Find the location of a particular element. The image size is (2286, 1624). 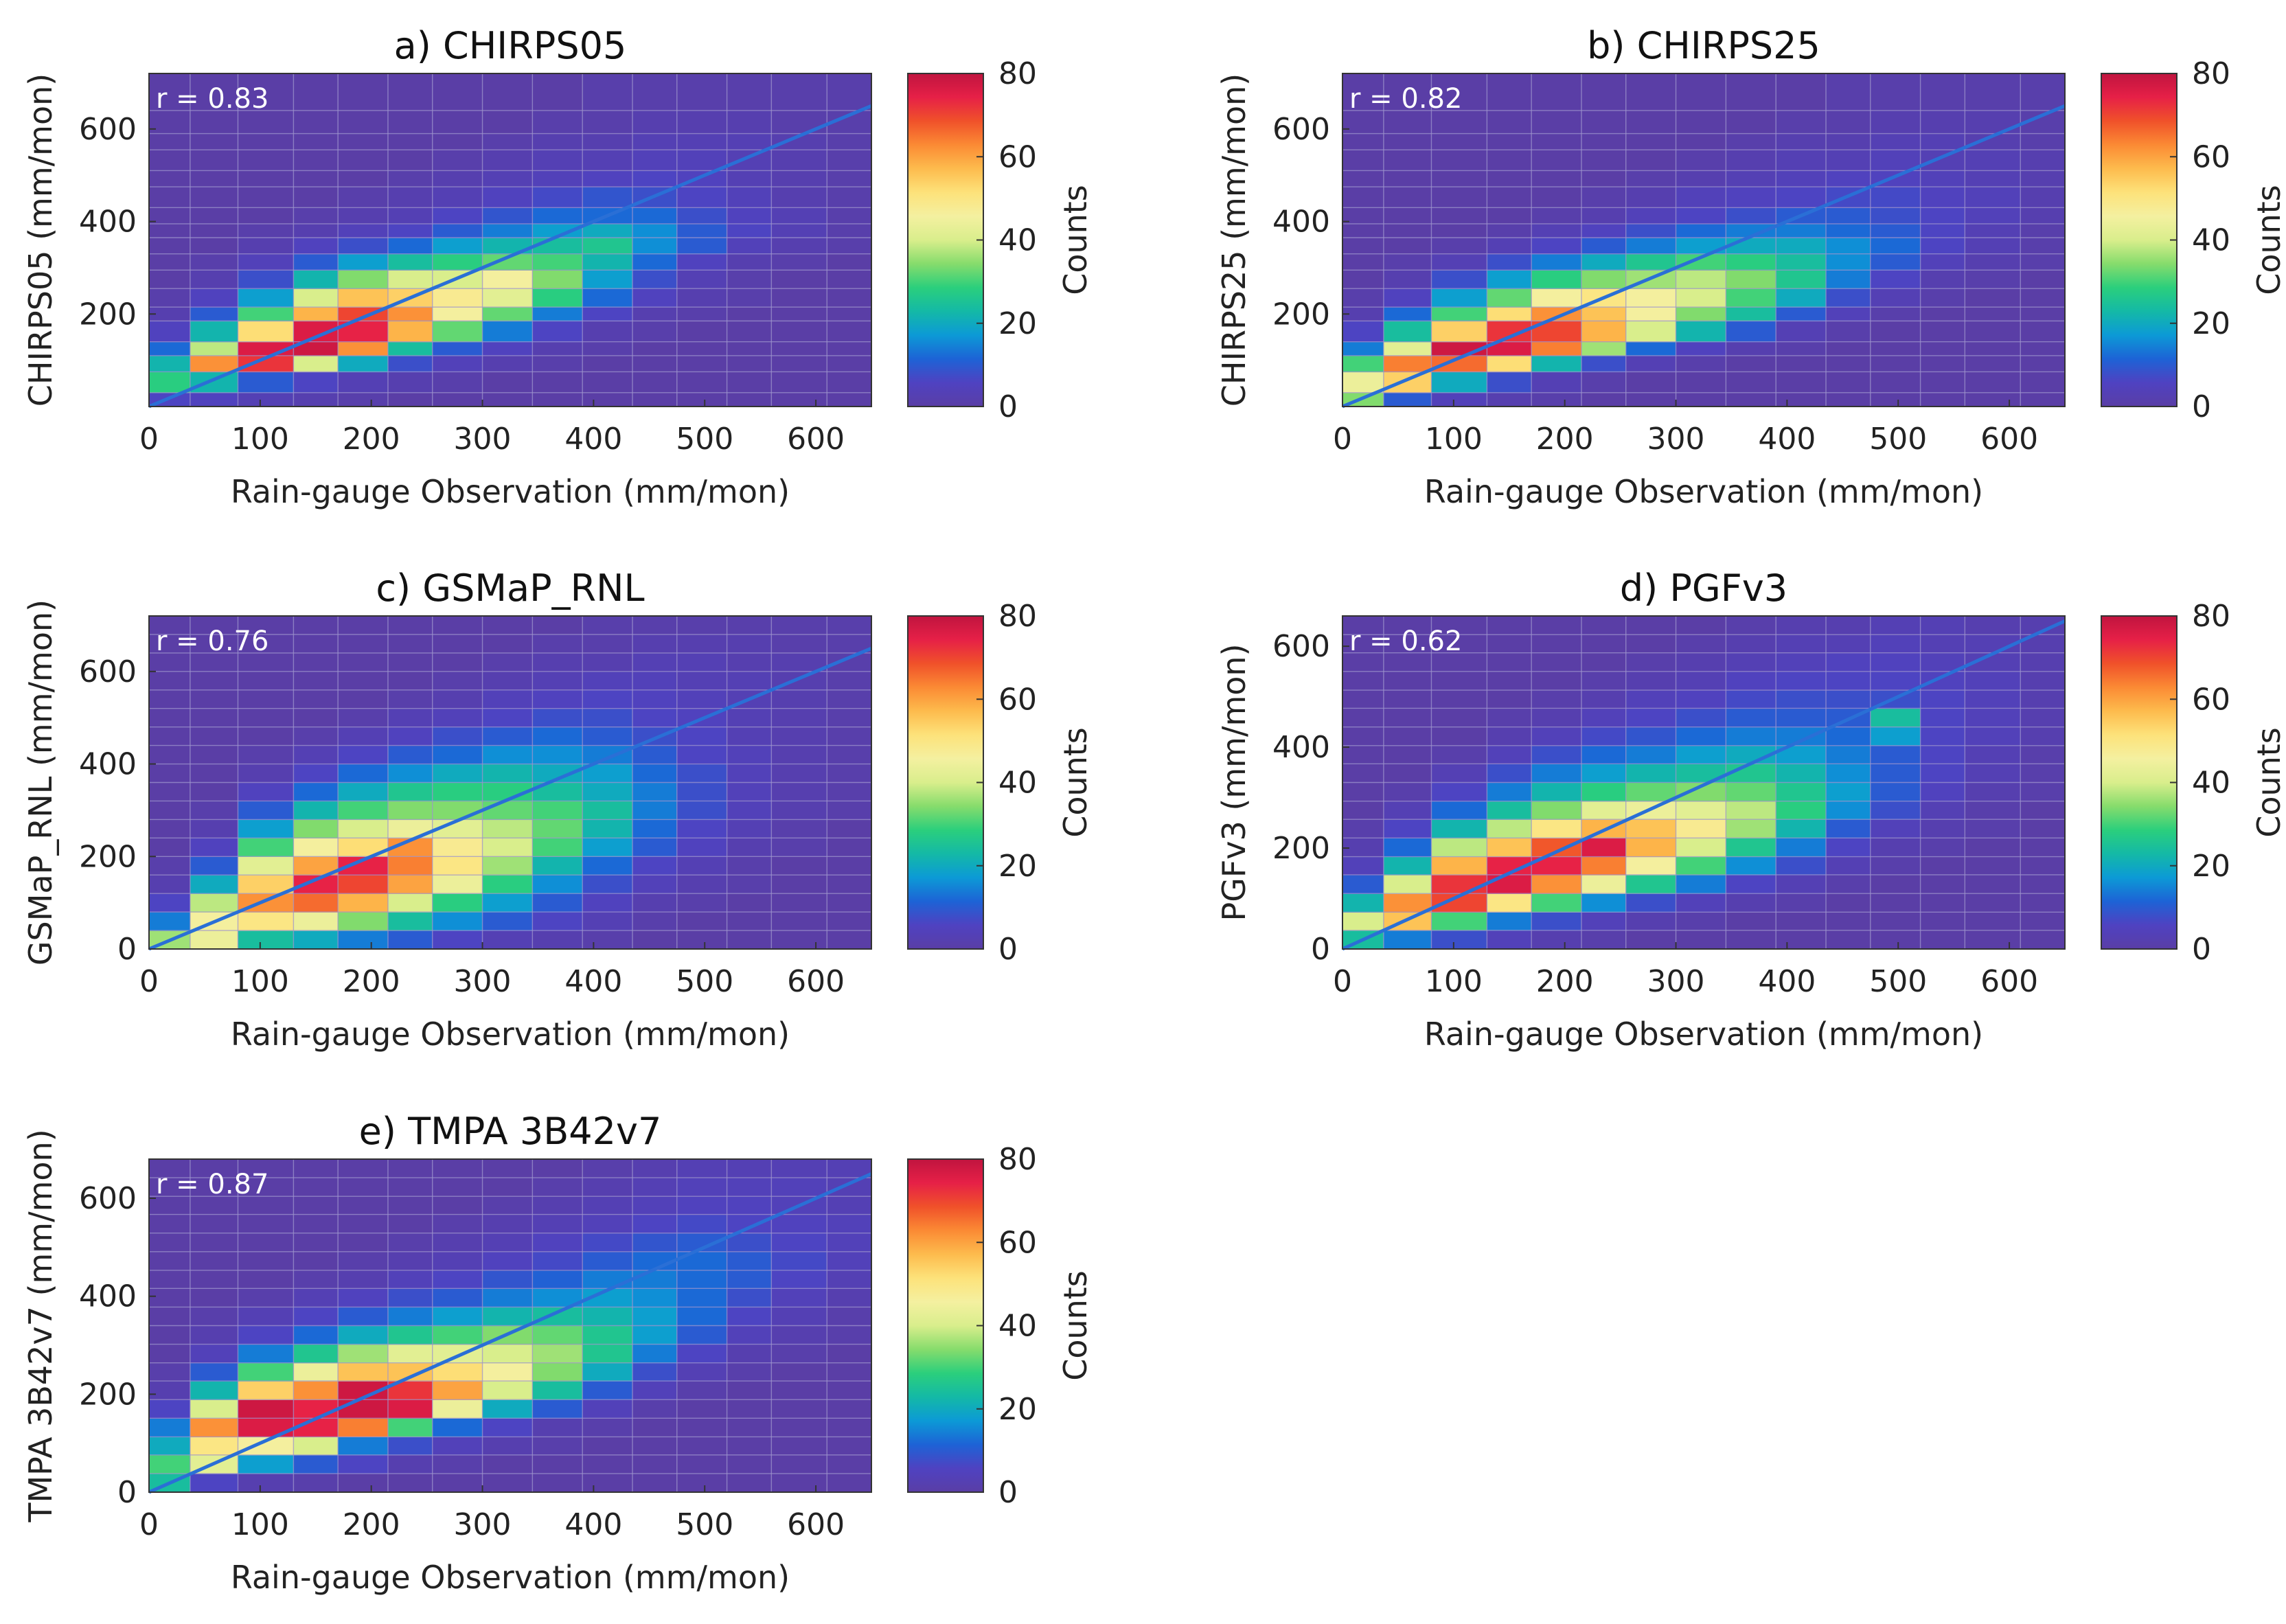

y-tick-label: 200 is located at coordinates (1301, 314).